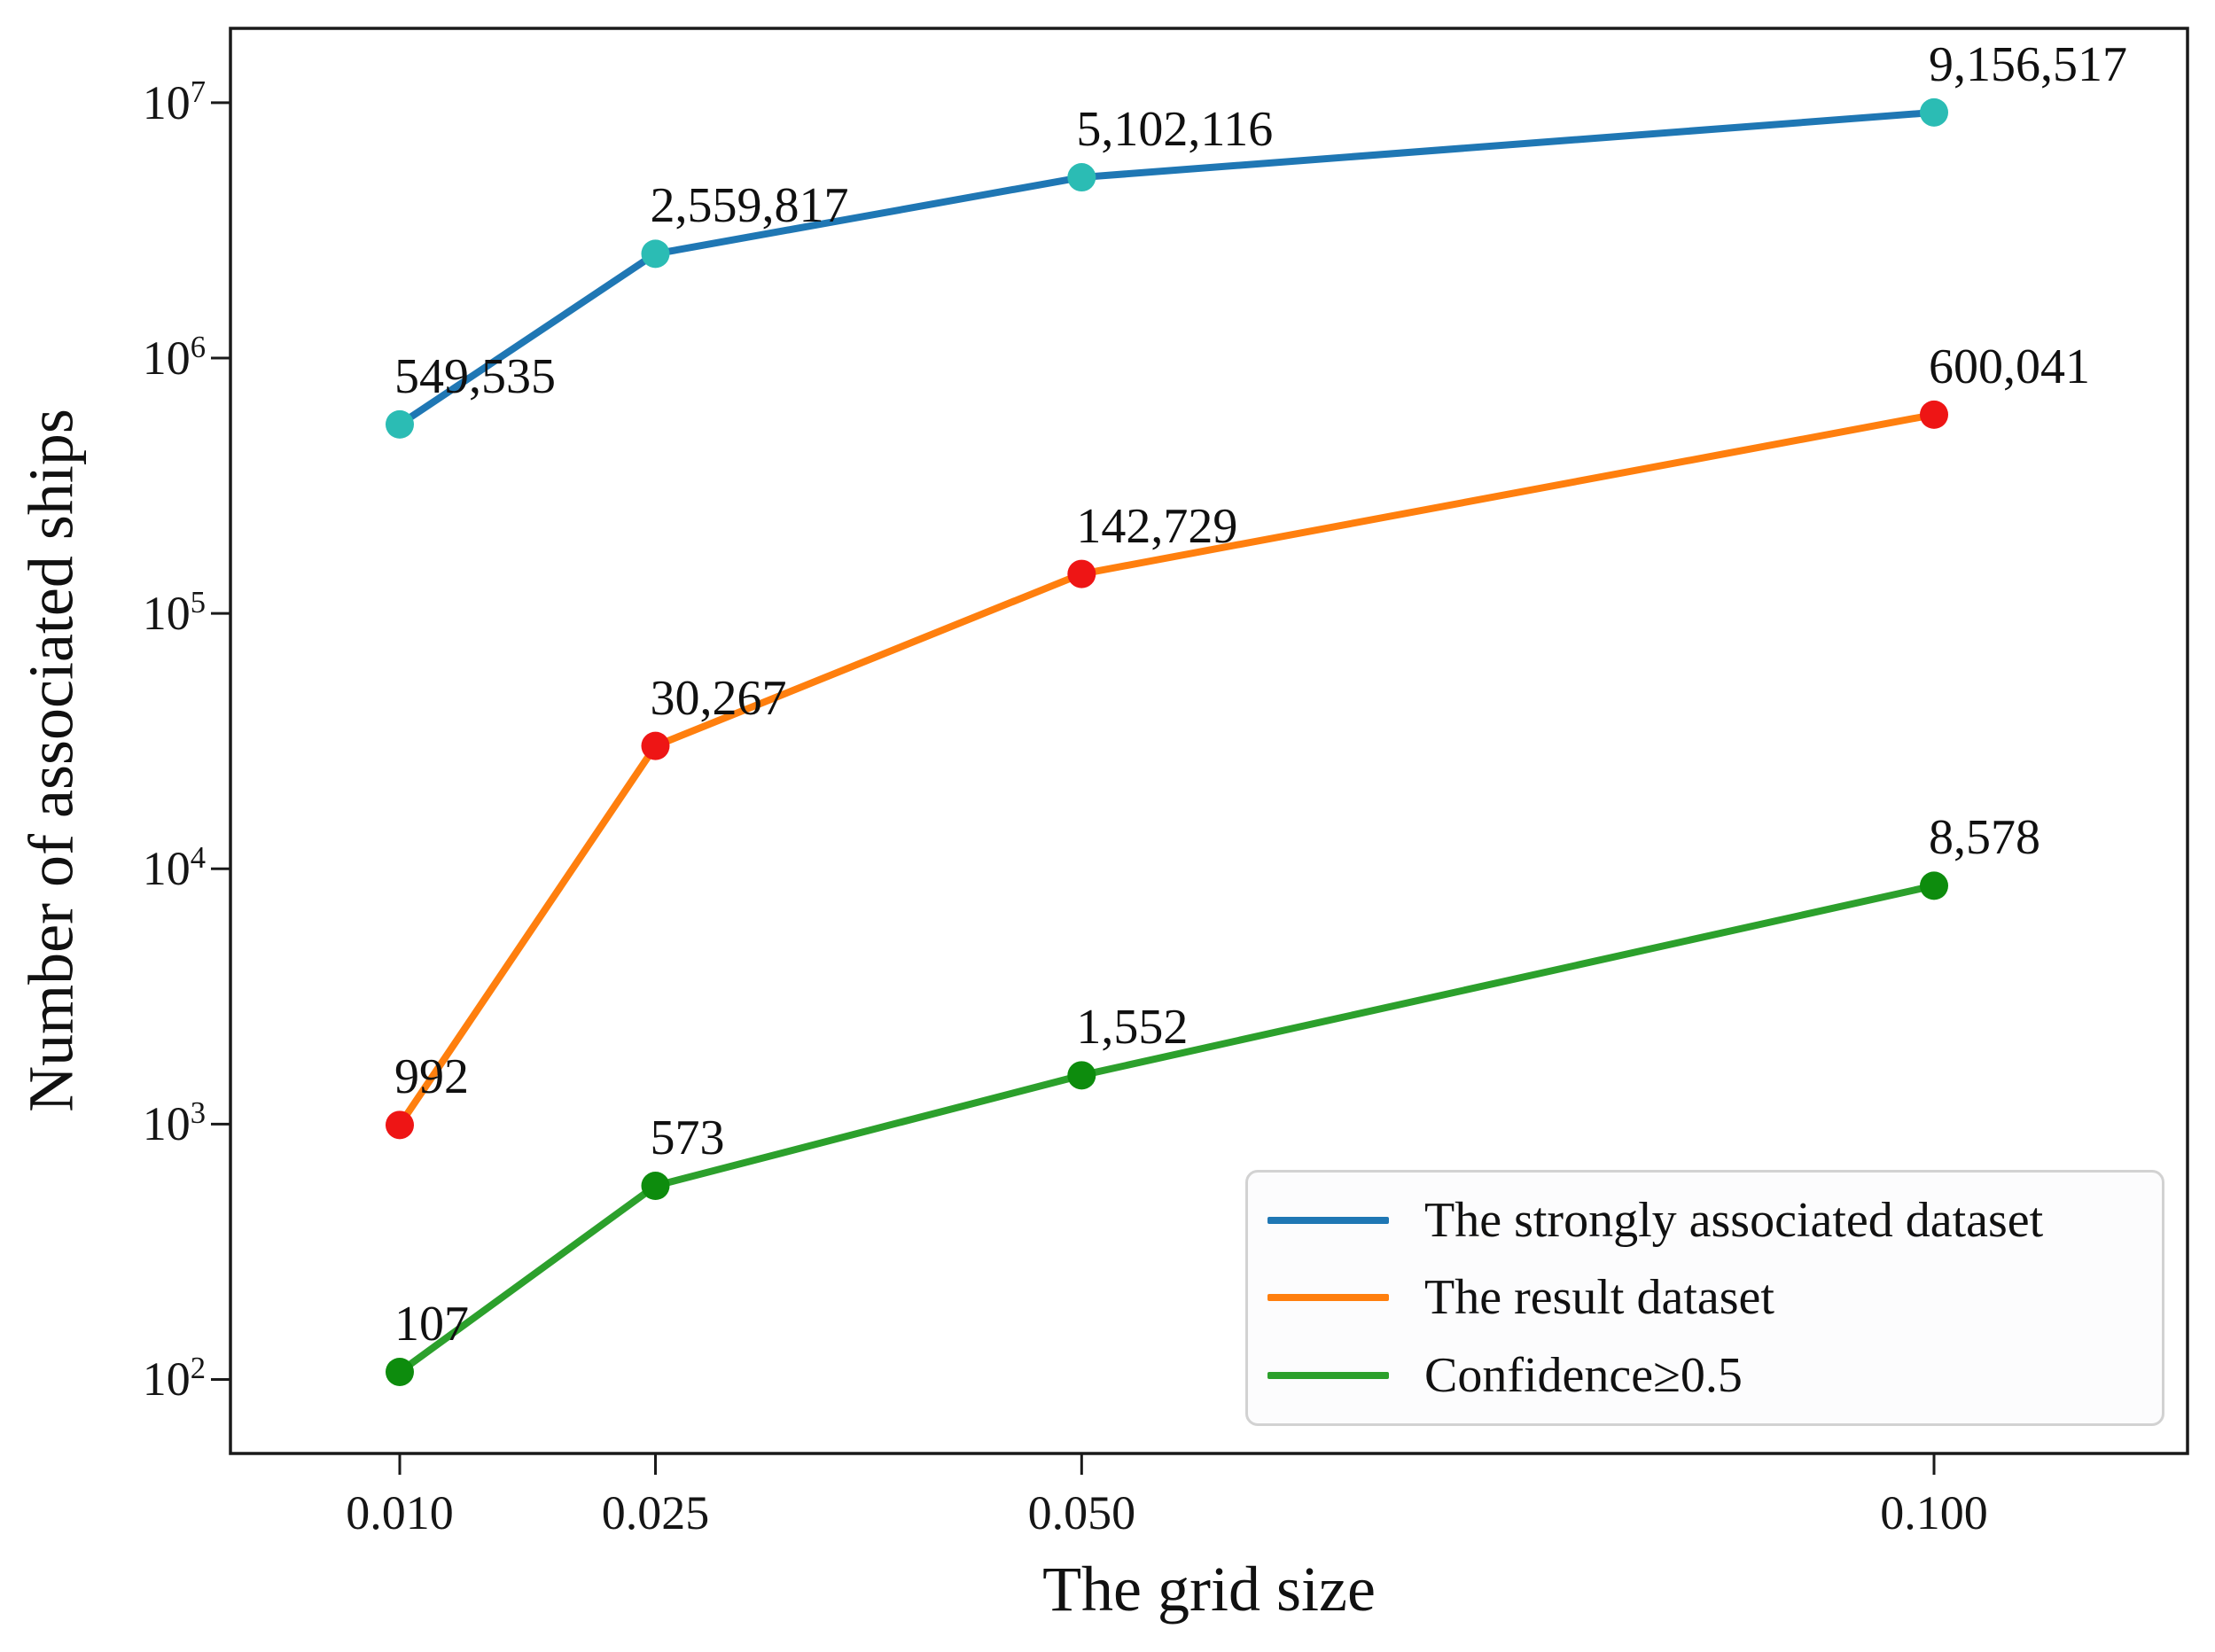  I want to click on data-point-label: 600,041, so click(2009, 367).